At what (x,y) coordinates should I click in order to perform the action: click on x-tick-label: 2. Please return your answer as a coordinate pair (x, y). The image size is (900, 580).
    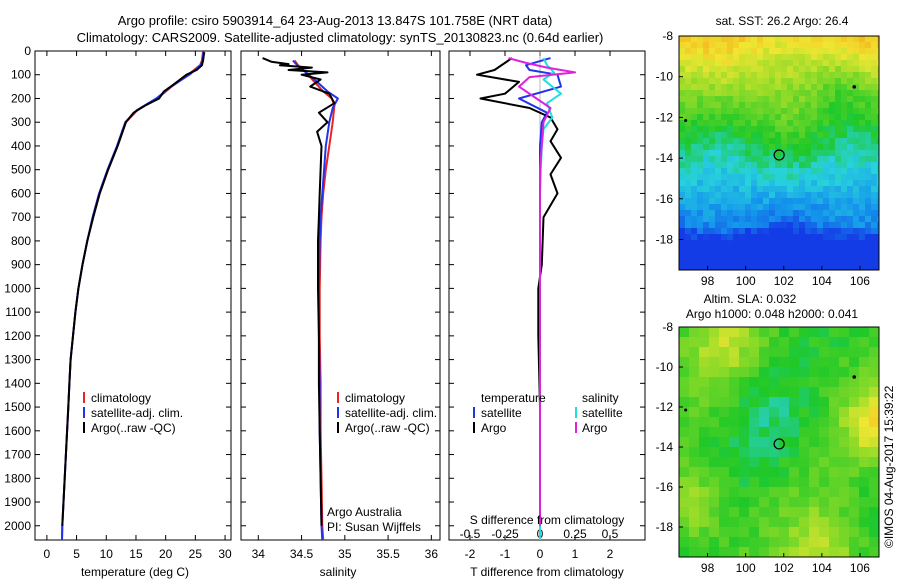
    Looking at the image, I should click on (610, 554).